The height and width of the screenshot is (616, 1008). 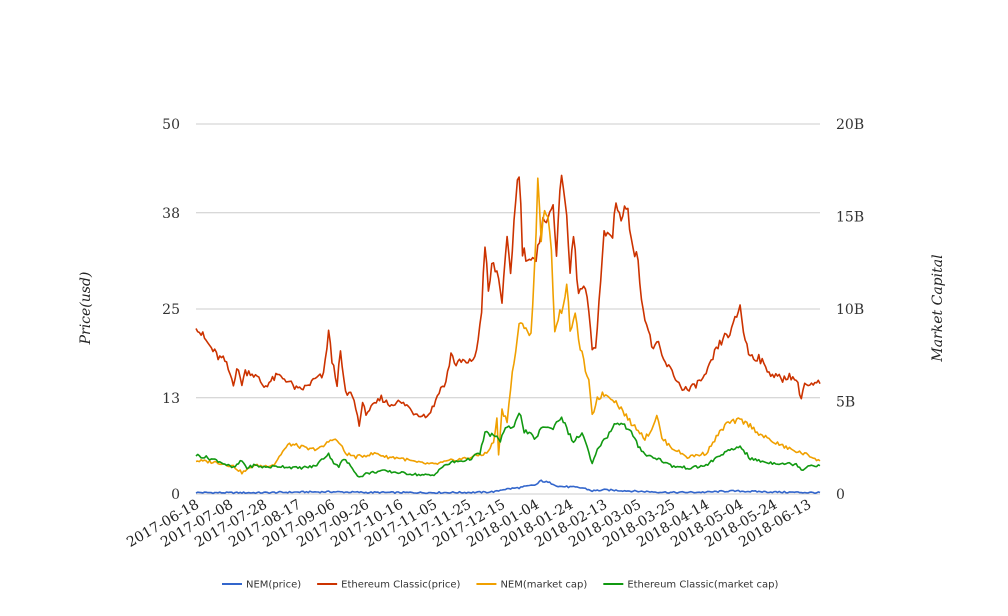 I want to click on left-axis-title: Price(usd), so click(x=86, y=309).